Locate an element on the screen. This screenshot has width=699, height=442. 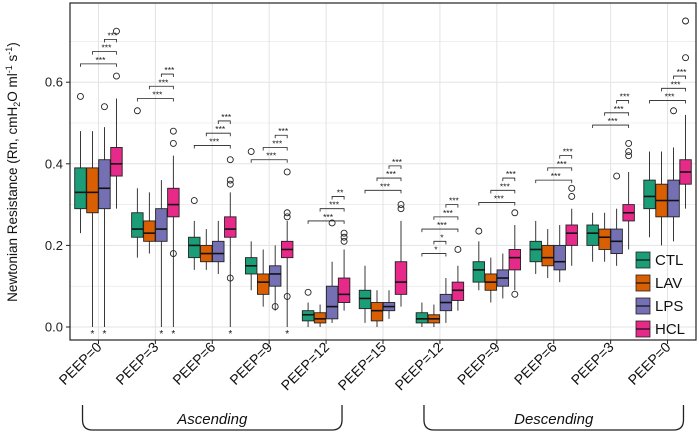
group-labels: Ascending Descending is located at coordinates (383, 418).